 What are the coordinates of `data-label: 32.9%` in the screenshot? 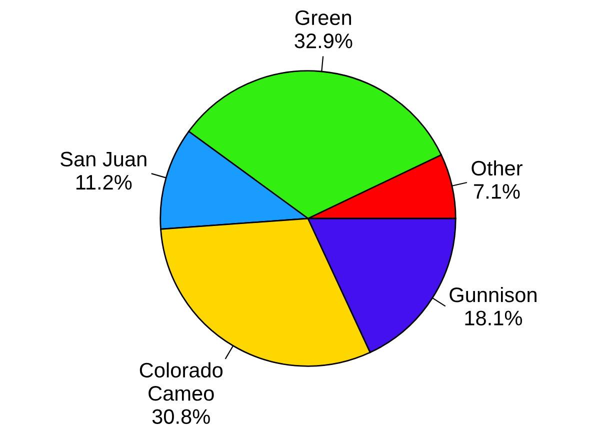 It's located at (323, 41).